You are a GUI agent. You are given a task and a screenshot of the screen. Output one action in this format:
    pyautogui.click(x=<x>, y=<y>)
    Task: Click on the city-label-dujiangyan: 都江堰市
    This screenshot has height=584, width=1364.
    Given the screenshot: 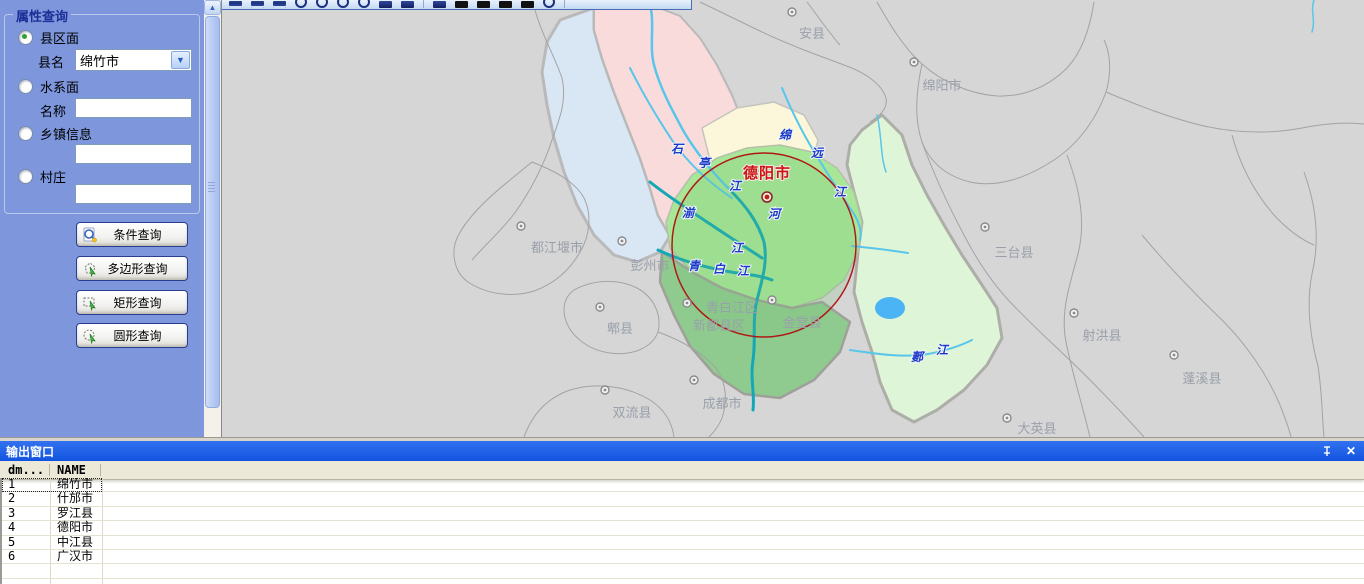 What is the action you would take?
    pyautogui.click(x=557, y=247)
    